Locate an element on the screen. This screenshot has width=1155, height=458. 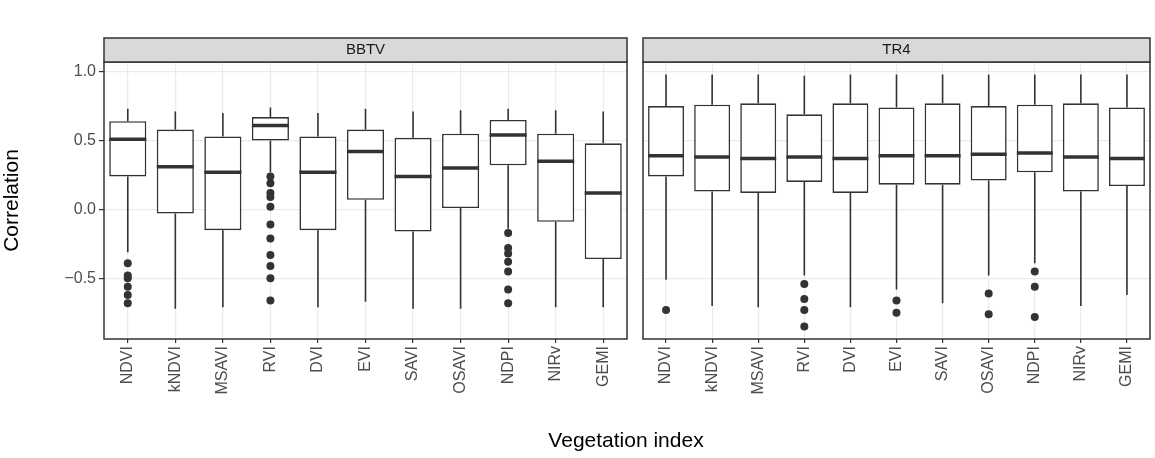
x-axis-title: Vegetation index is located at coordinates (626, 440).